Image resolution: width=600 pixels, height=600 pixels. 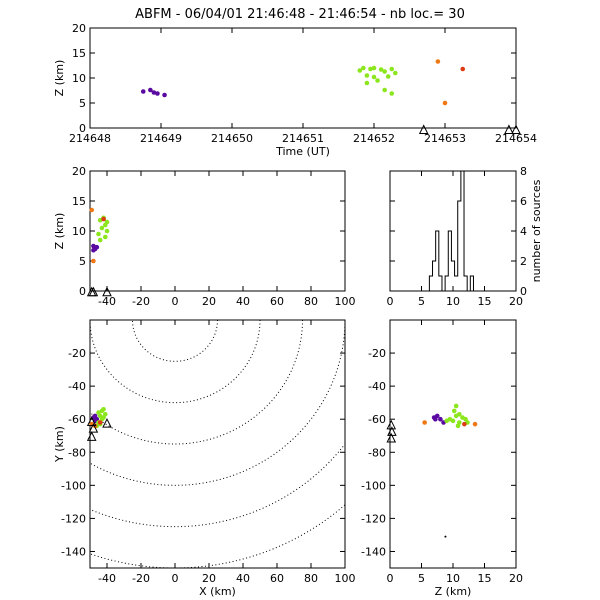 I want to click on x-axis-title: Time (UT), so click(x=302, y=151).